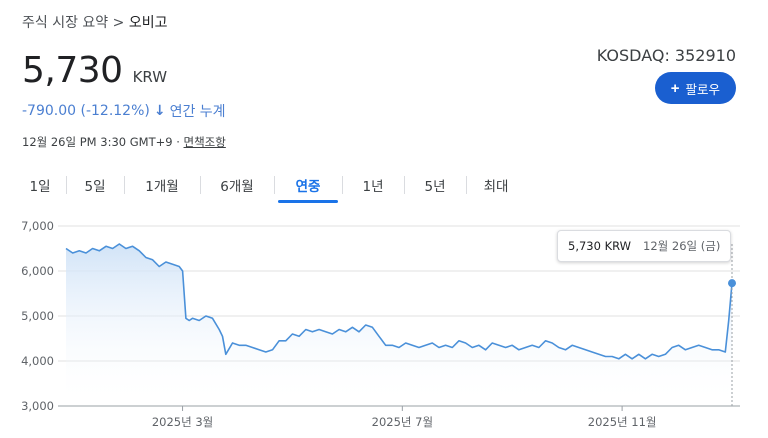 Image resolution: width=768 pixels, height=438 pixels. Describe the element at coordinates (37, 406) in the screenshot. I see `y-tick-label: 3,000` at that location.